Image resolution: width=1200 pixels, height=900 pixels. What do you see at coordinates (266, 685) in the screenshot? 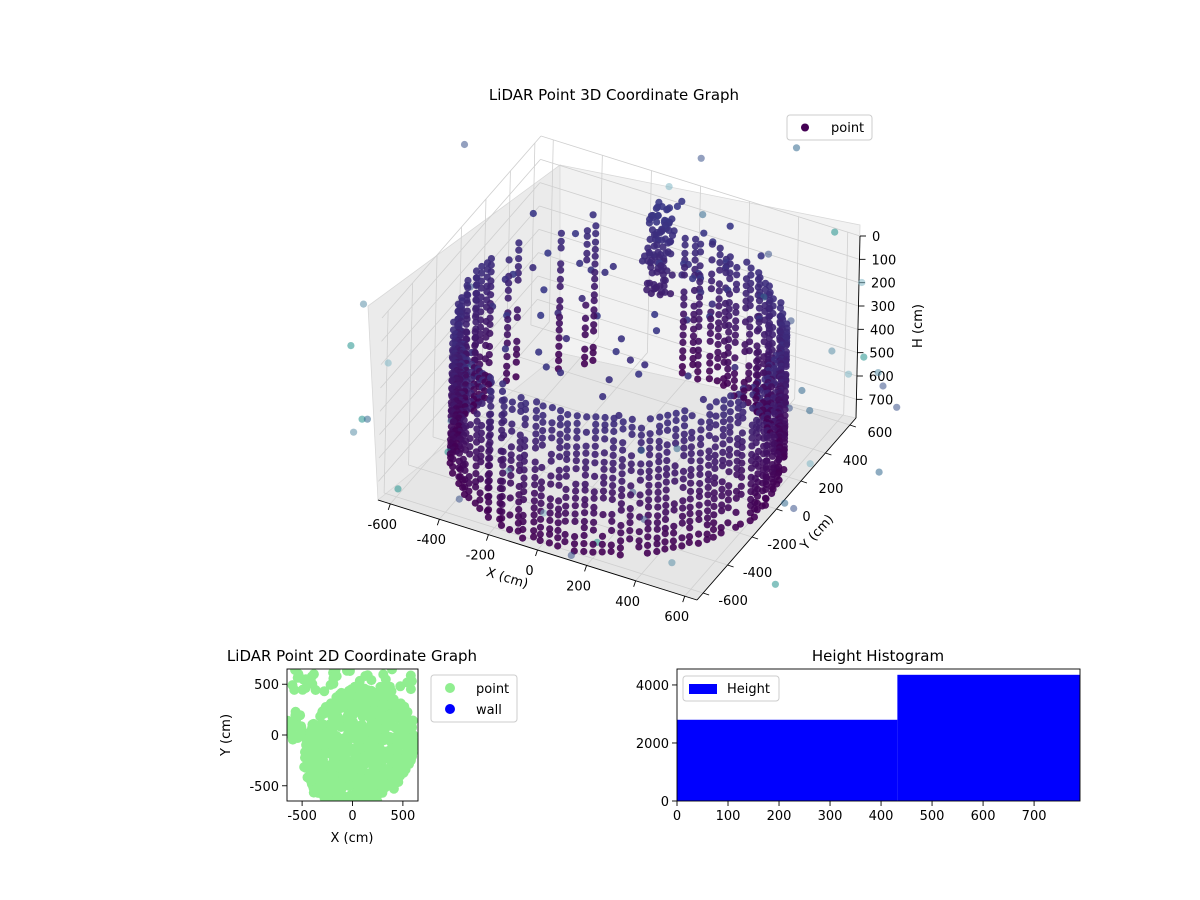
I see `y-tick-label-2d: 500` at bounding box center [266, 685].